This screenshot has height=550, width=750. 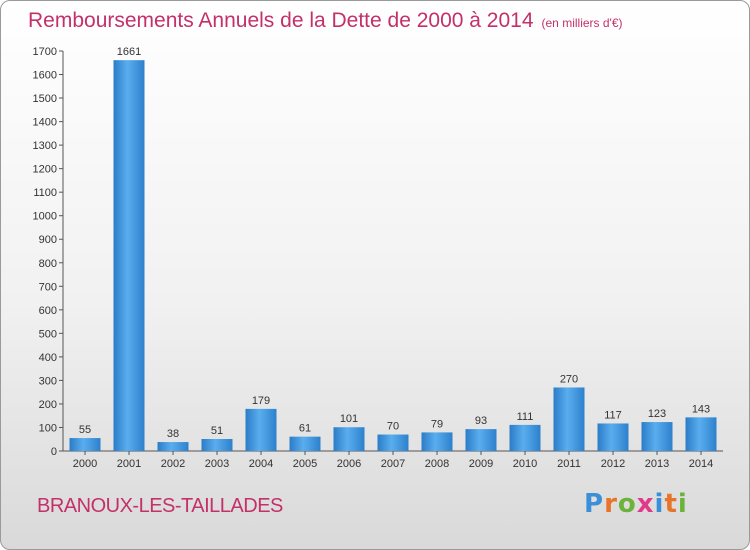 What do you see at coordinates (173, 446) in the screenshot?
I see `bar-2002` at bounding box center [173, 446].